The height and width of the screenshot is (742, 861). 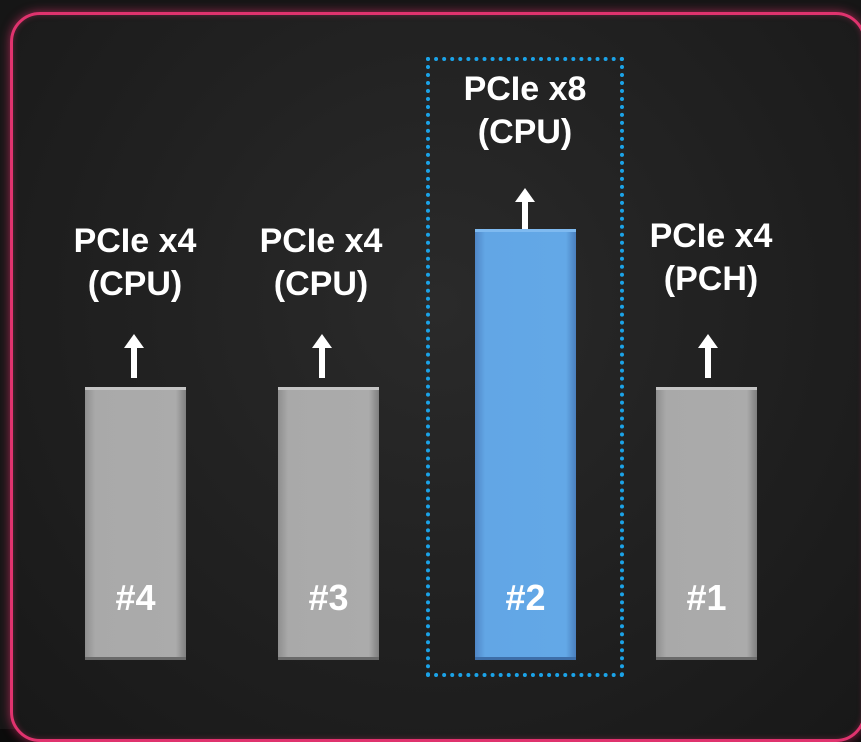 What do you see at coordinates (711, 279) in the screenshot?
I see `slot-1-label-line2: (PCH)` at bounding box center [711, 279].